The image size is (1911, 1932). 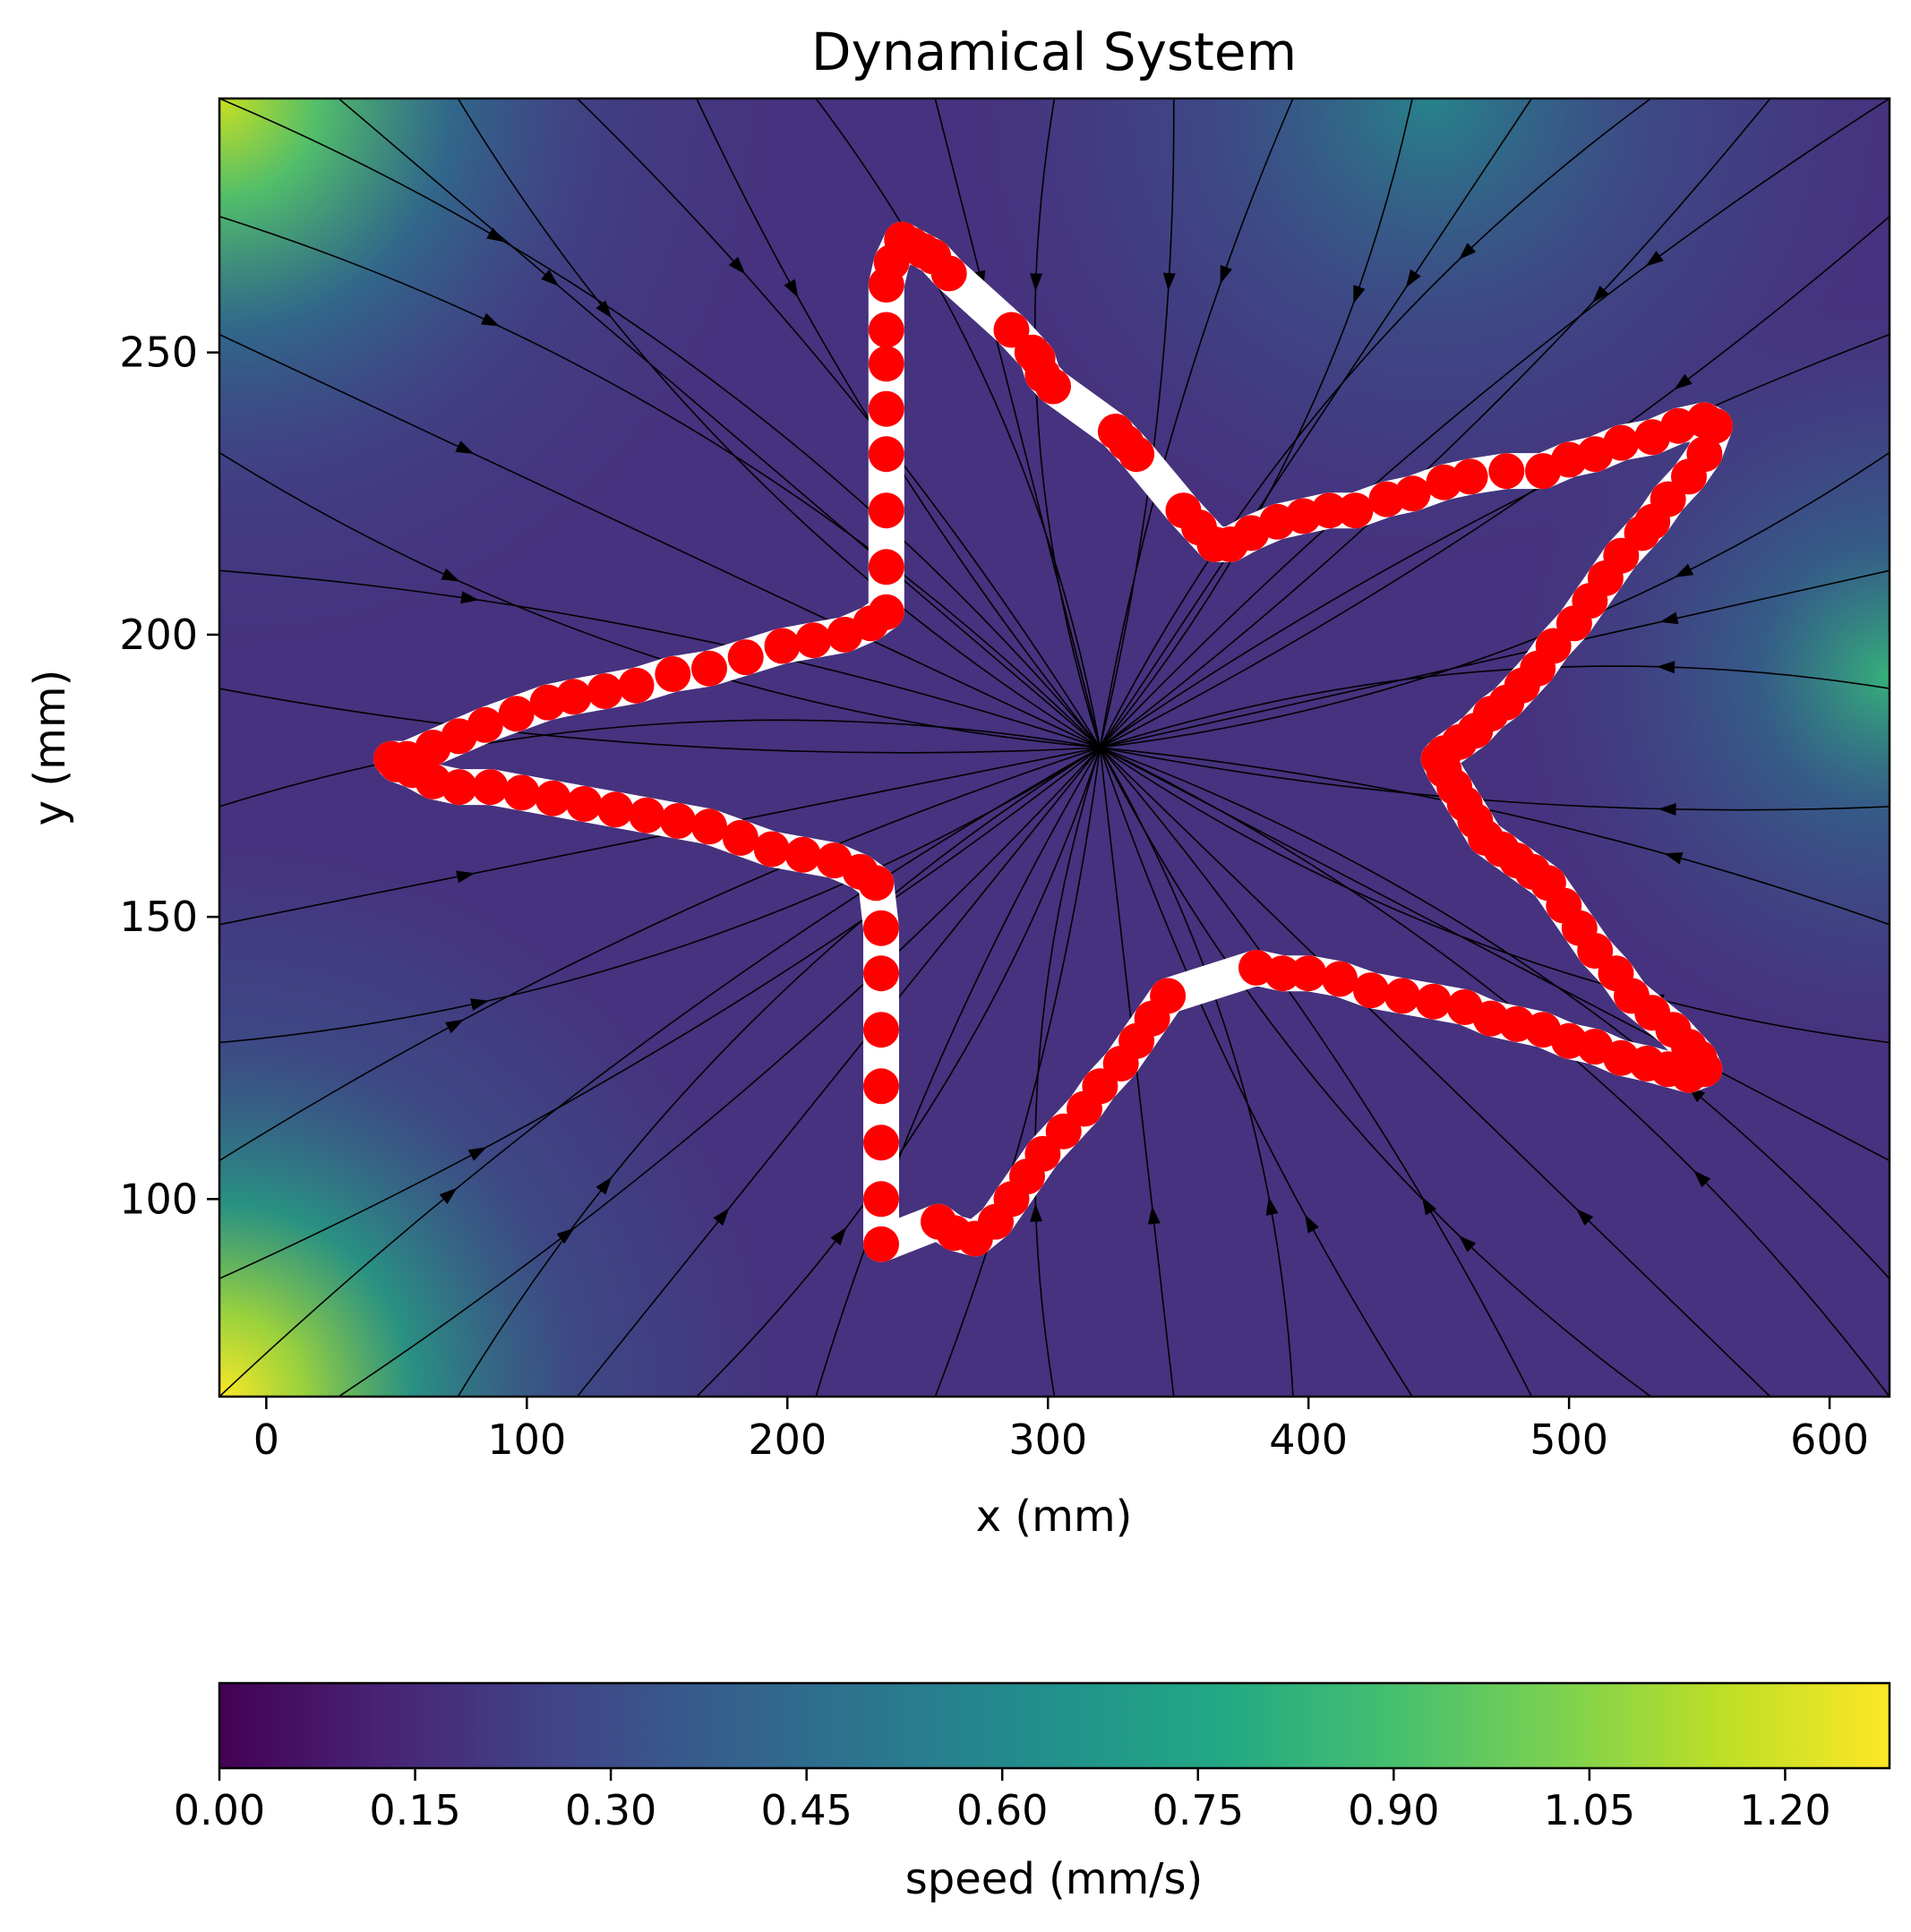 What do you see at coordinates (1047, 1439) in the screenshot?
I see `x-tick-label: 300` at bounding box center [1047, 1439].